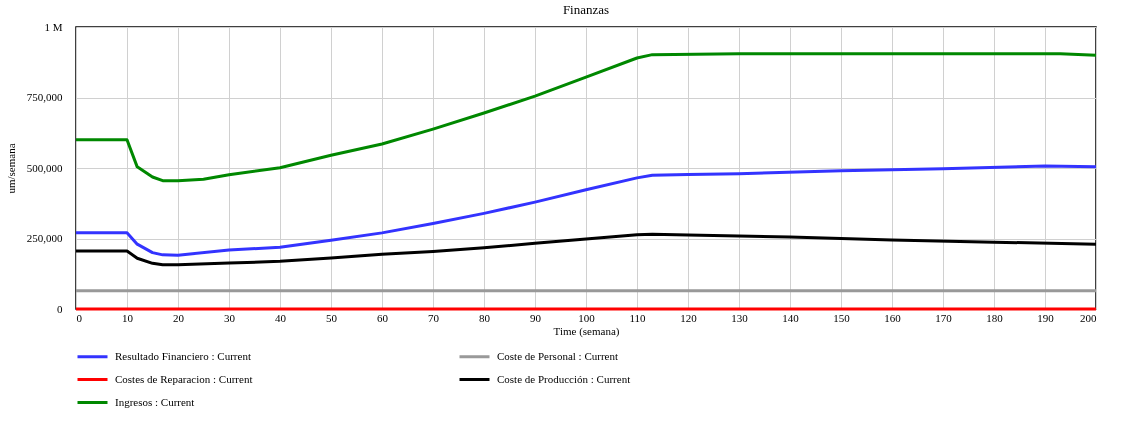  What do you see at coordinates (842, 317) in the screenshot?
I see `x-tick-label: 150` at bounding box center [842, 317].